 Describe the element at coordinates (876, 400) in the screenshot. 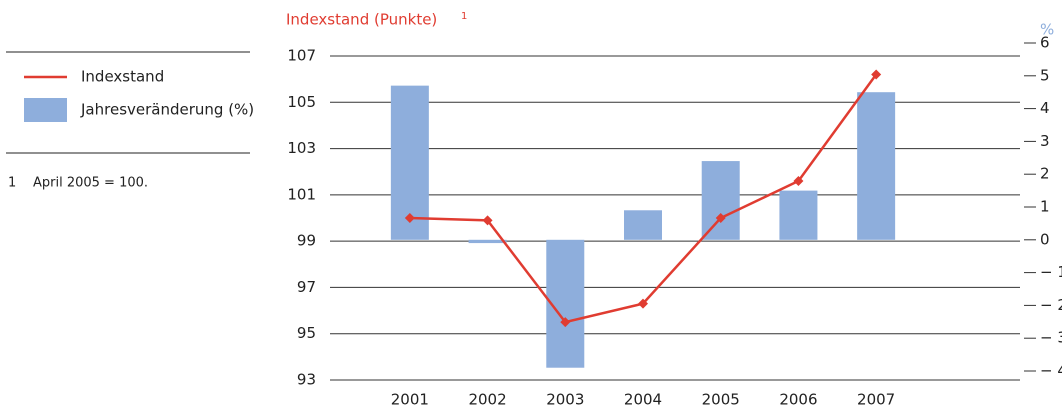

I see `x-tick-label: 2007` at that location.